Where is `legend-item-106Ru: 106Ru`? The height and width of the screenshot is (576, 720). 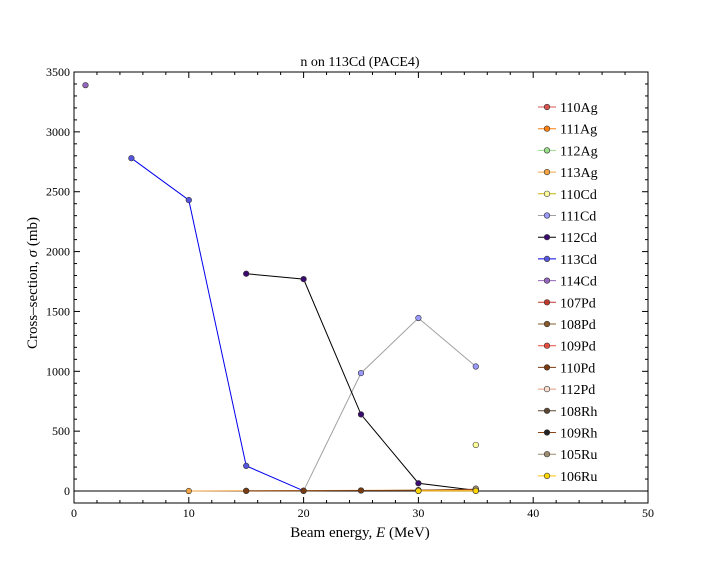 legend-item-106Ru: 106Ru is located at coordinates (567, 477).